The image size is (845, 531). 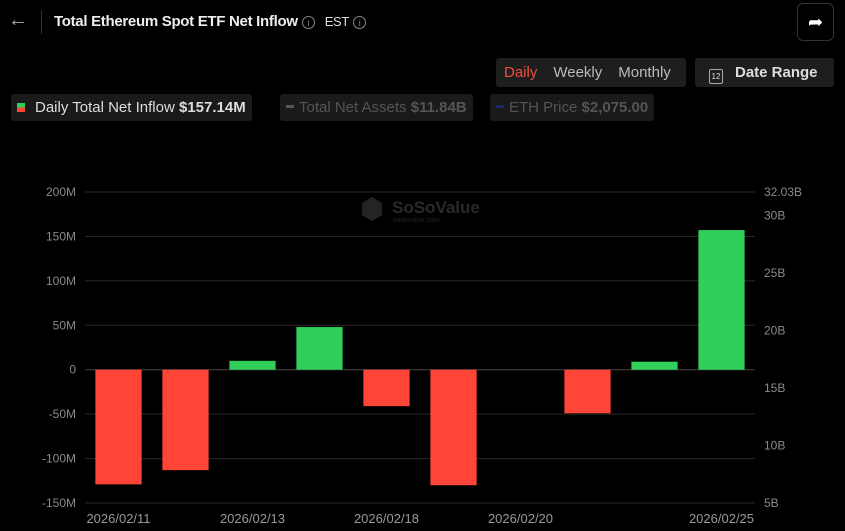 What do you see at coordinates (131, 107) in the screenshot?
I see `legend-daily-inflow: Daily Total Net Inflow $157.14M` at bounding box center [131, 107].